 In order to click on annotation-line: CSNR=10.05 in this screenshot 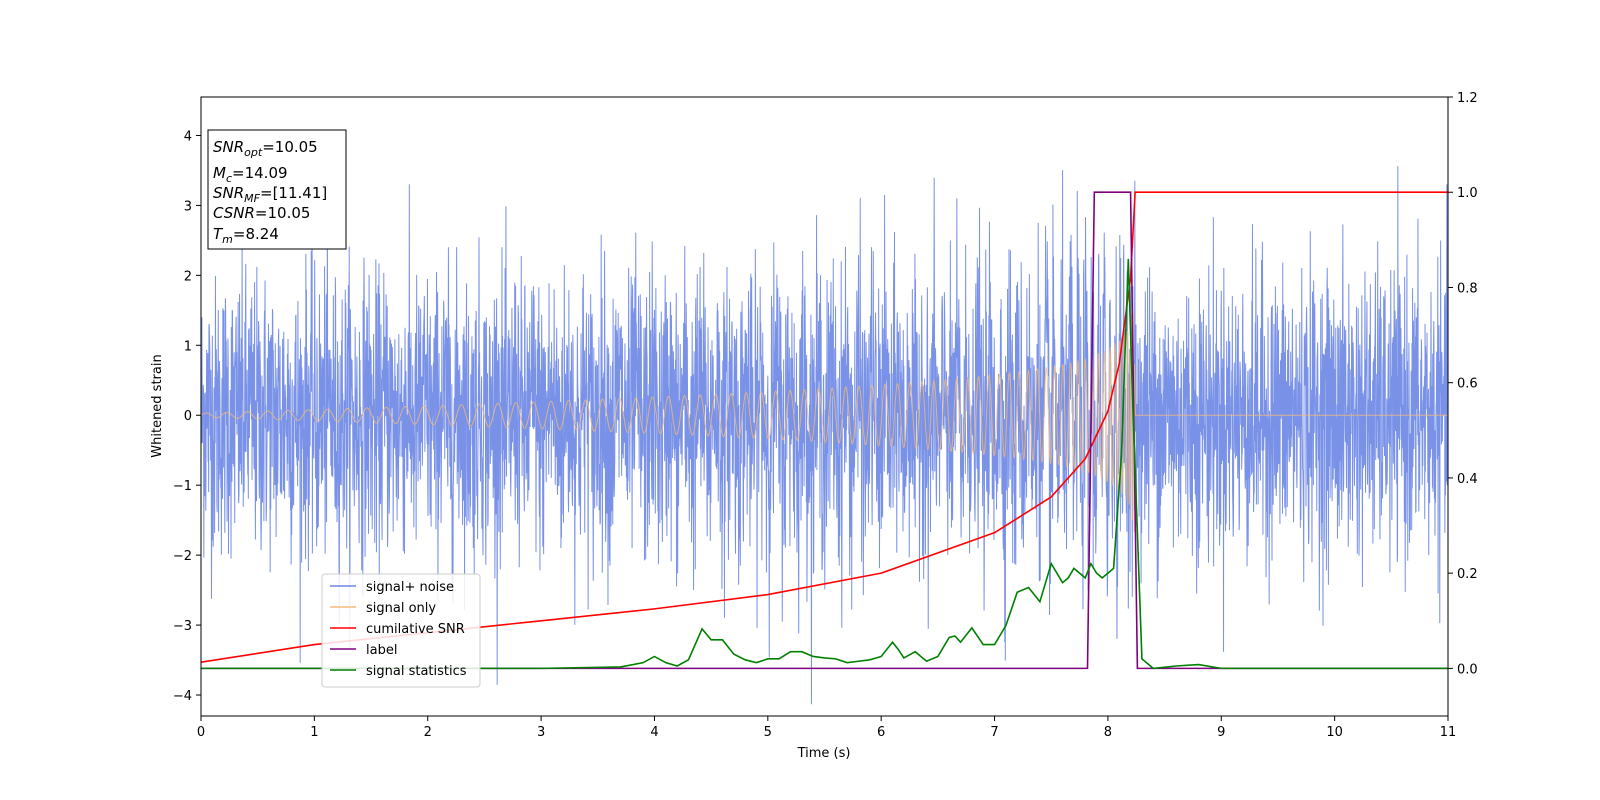, I will do `click(261, 213)`.